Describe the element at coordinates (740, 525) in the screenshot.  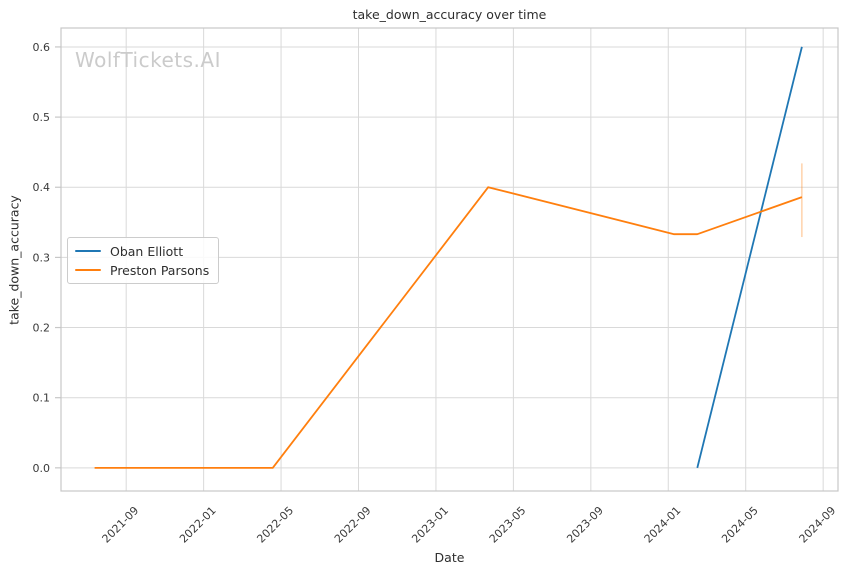
I see `x-tick-label: 2024-05` at that location.